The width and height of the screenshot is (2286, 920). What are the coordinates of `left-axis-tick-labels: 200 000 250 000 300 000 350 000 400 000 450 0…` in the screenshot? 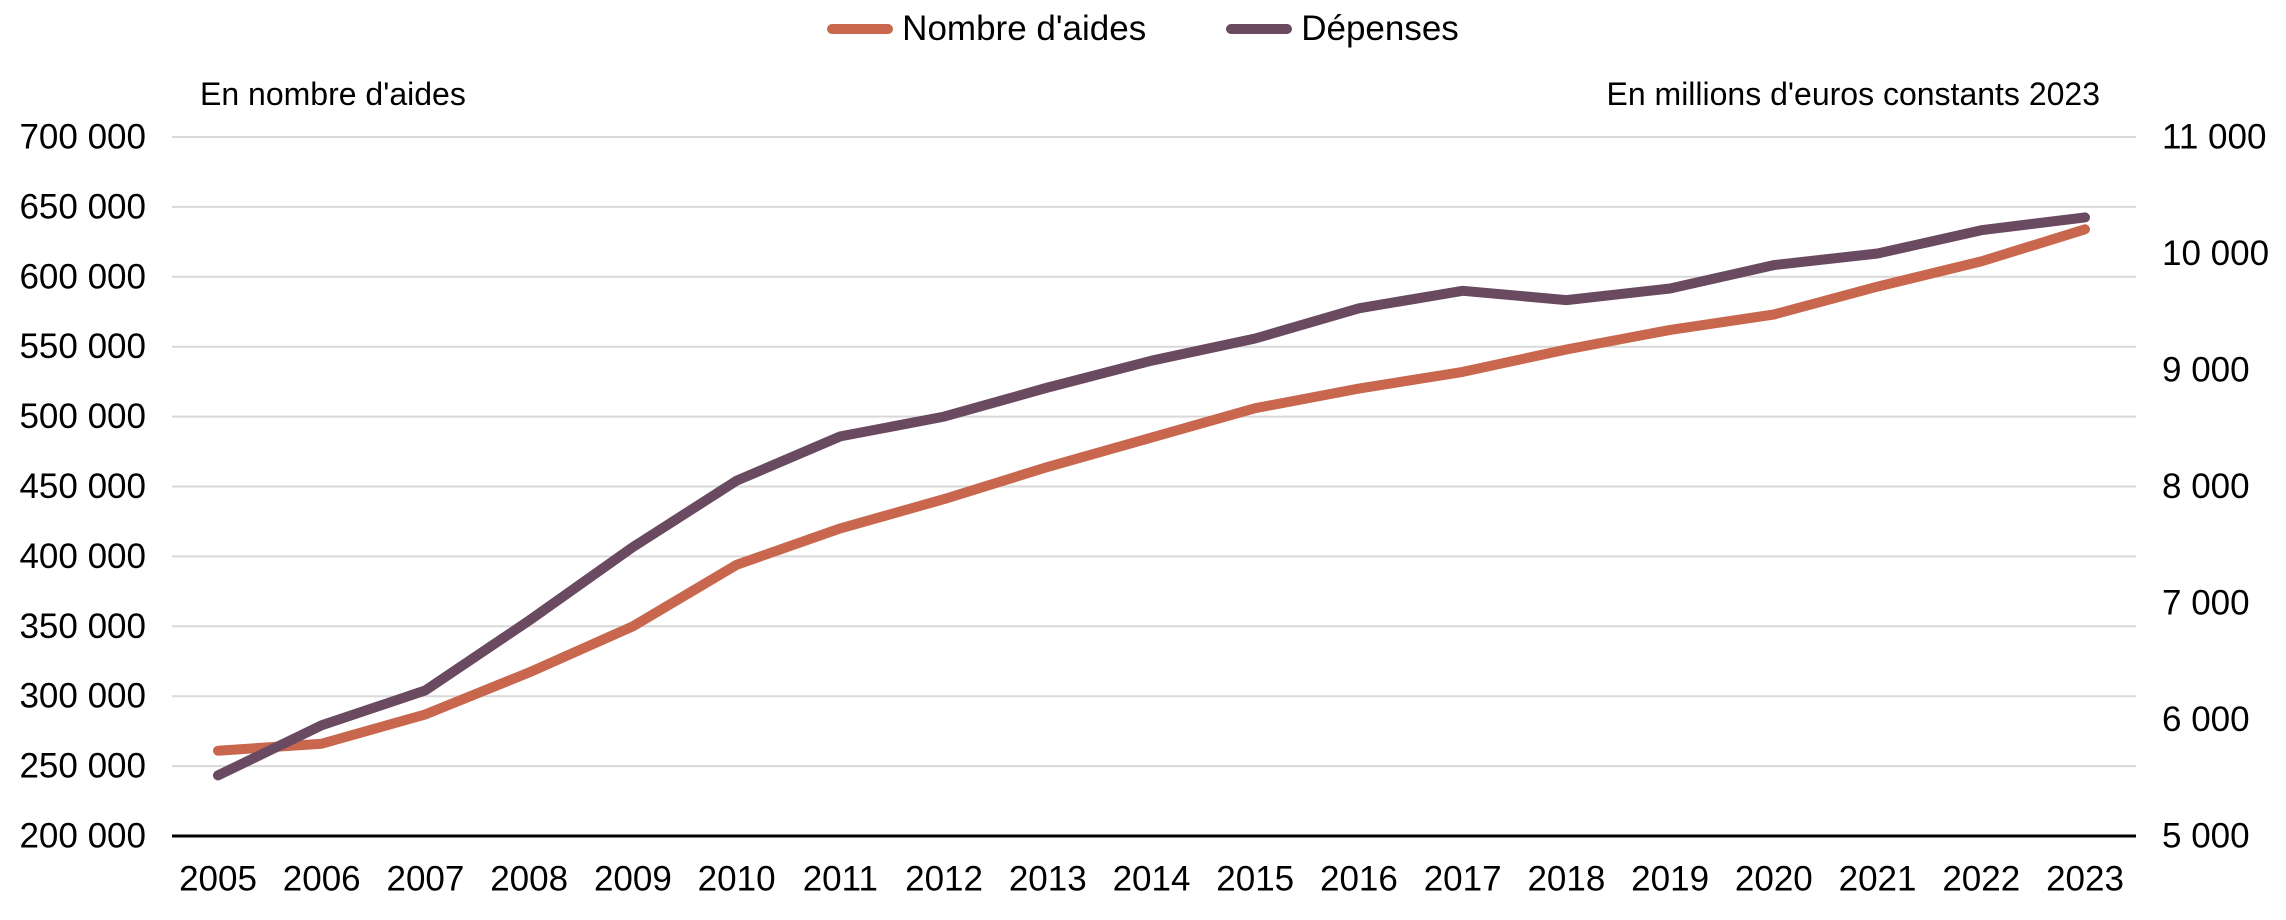 It's located at (82, 487).